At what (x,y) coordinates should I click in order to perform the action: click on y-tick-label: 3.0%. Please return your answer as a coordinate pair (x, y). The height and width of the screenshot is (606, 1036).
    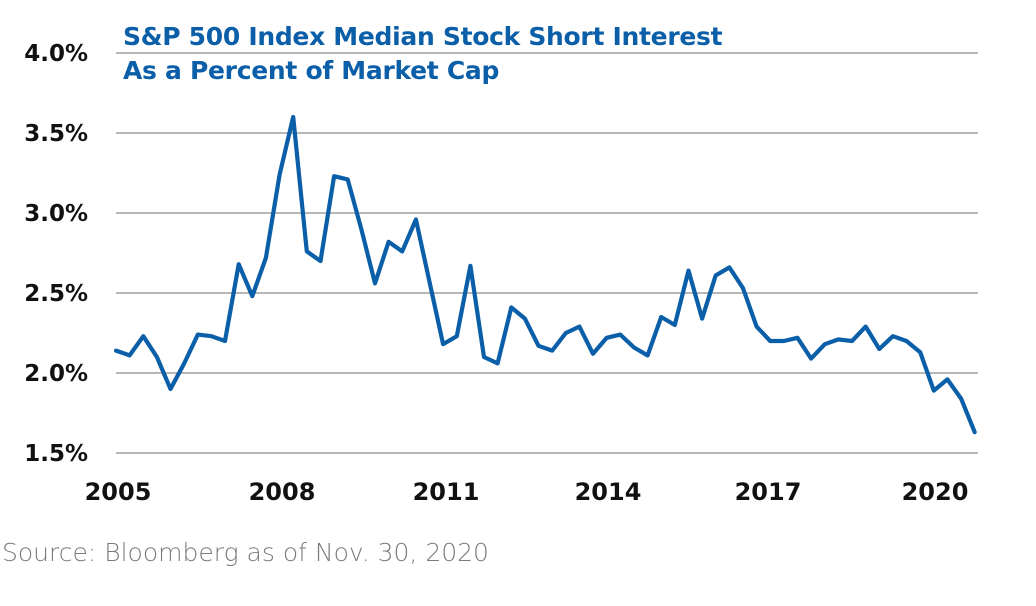
    Looking at the image, I should click on (56, 214).